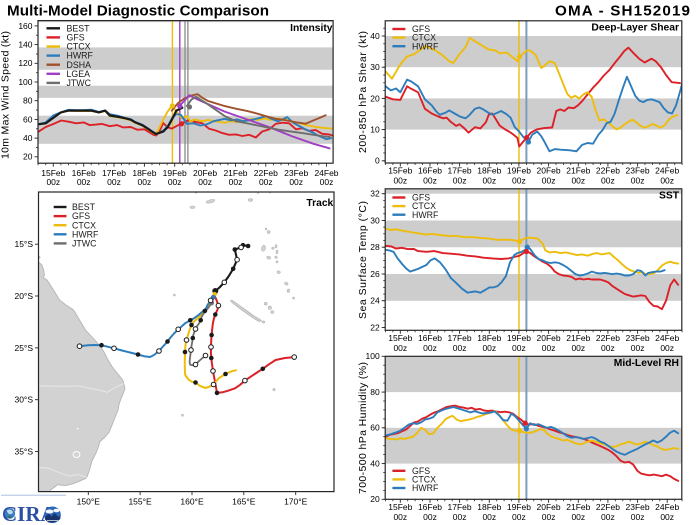  Describe the element at coordinates (205, 173) in the screenshot. I see `svg-text: 20Feb` at that location.